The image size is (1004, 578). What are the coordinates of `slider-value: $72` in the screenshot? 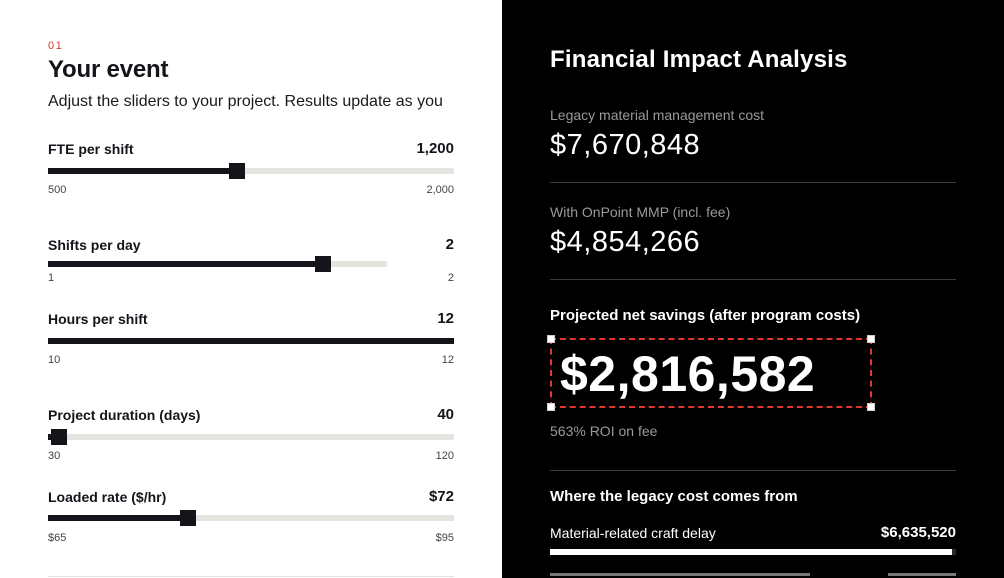 It's located at (441, 496).